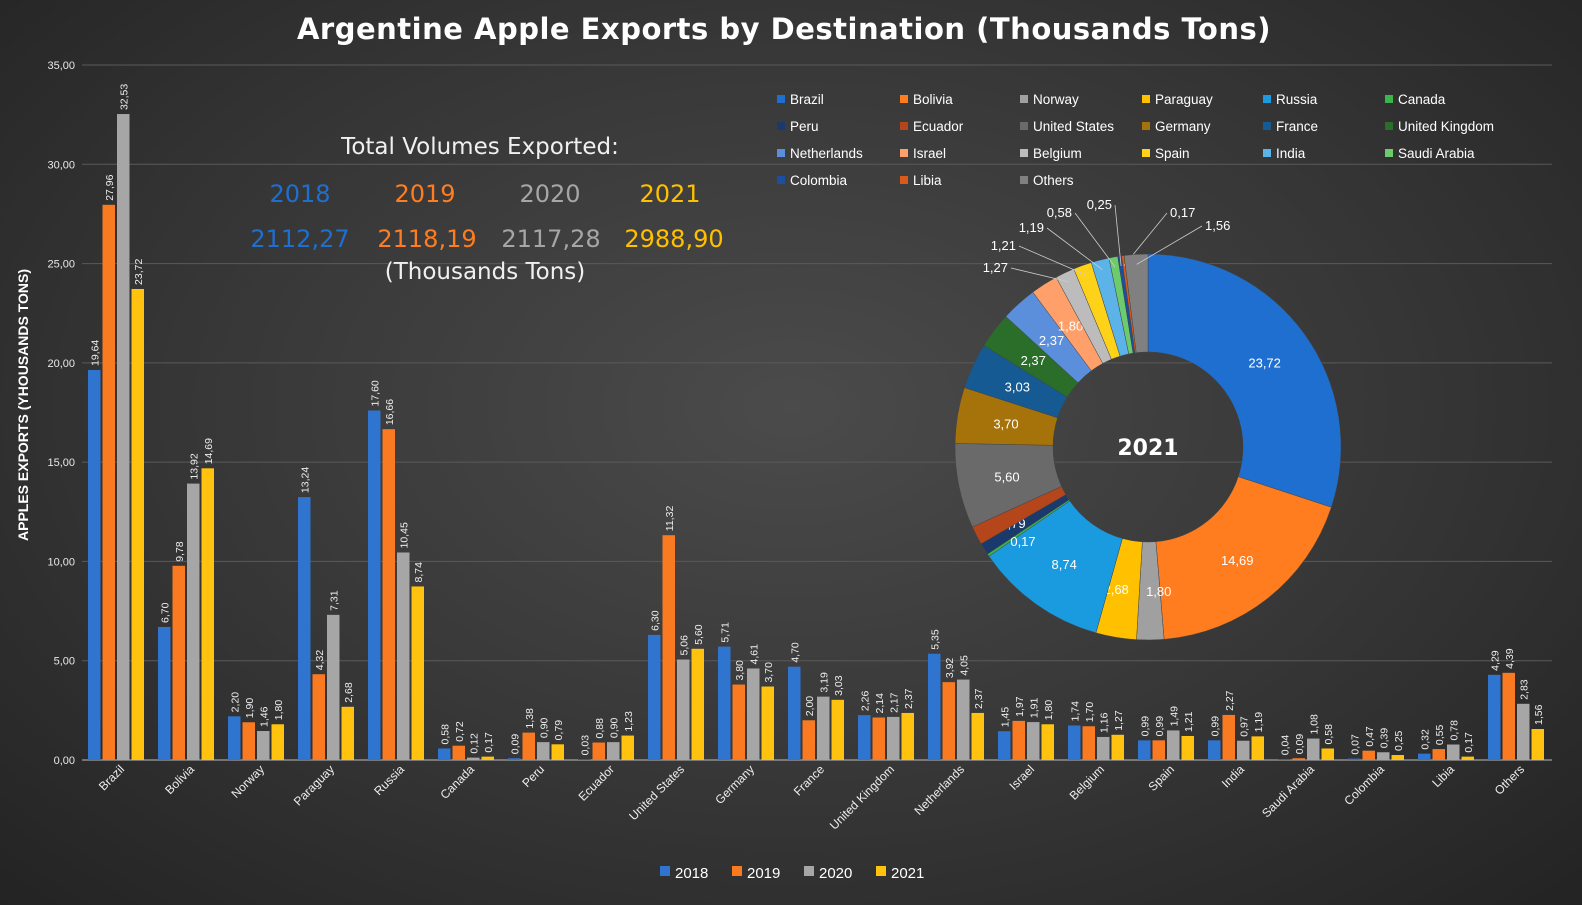 The height and width of the screenshot is (905, 1582). I want to click on y-tick-label: 30,00, so click(61, 165).